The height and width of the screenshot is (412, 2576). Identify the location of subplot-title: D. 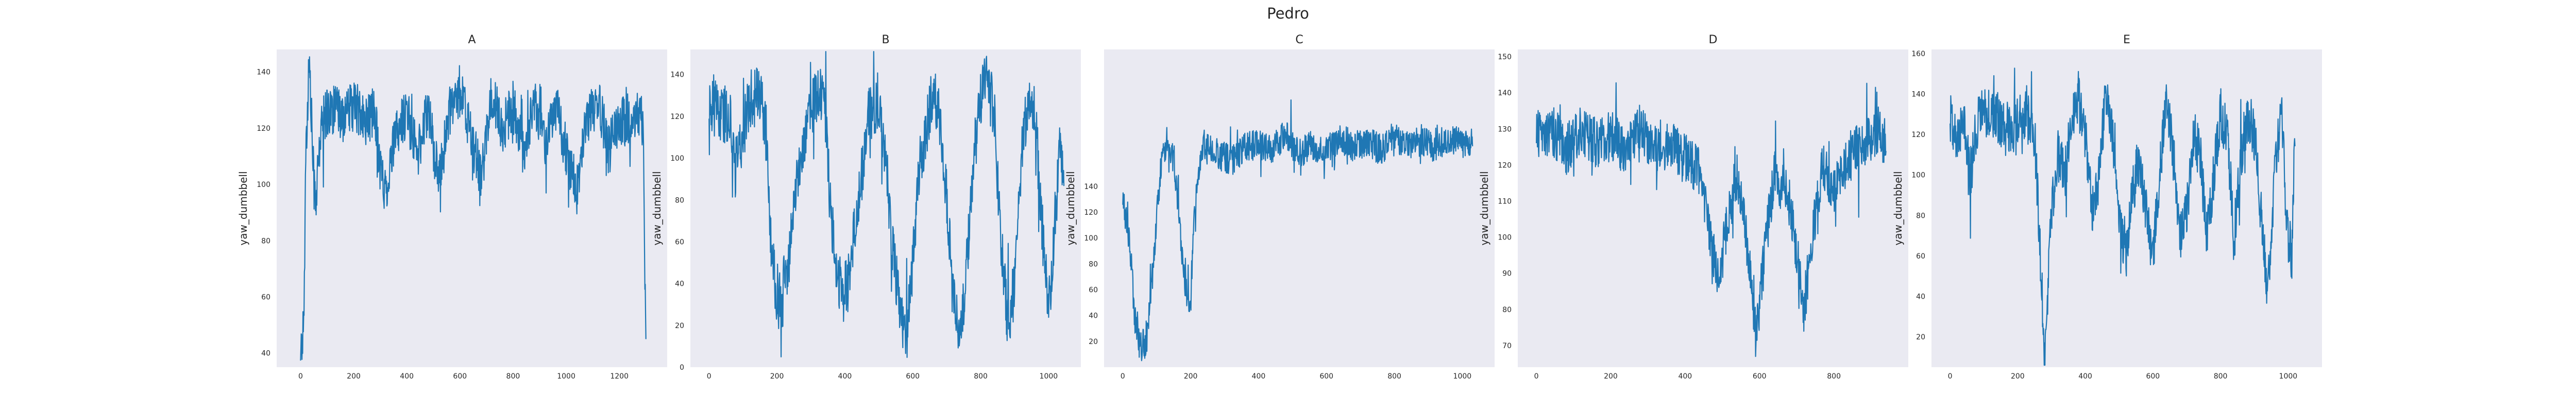
(1713, 39).